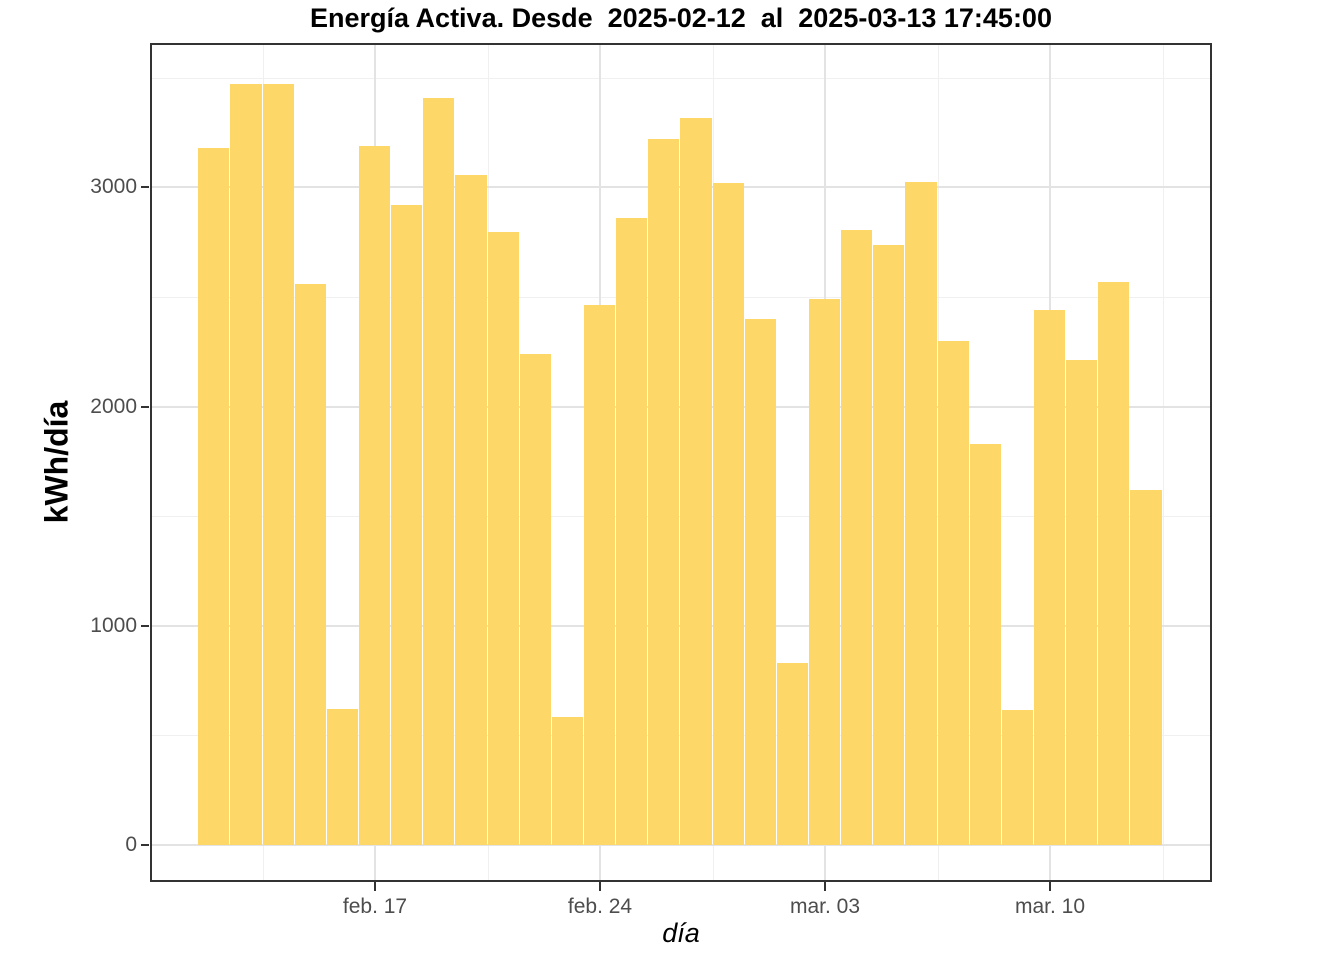  What do you see at coordinates (681, 78) in the screenshot?
I see `y-minor-gridline` at bounding box center [681, 78].